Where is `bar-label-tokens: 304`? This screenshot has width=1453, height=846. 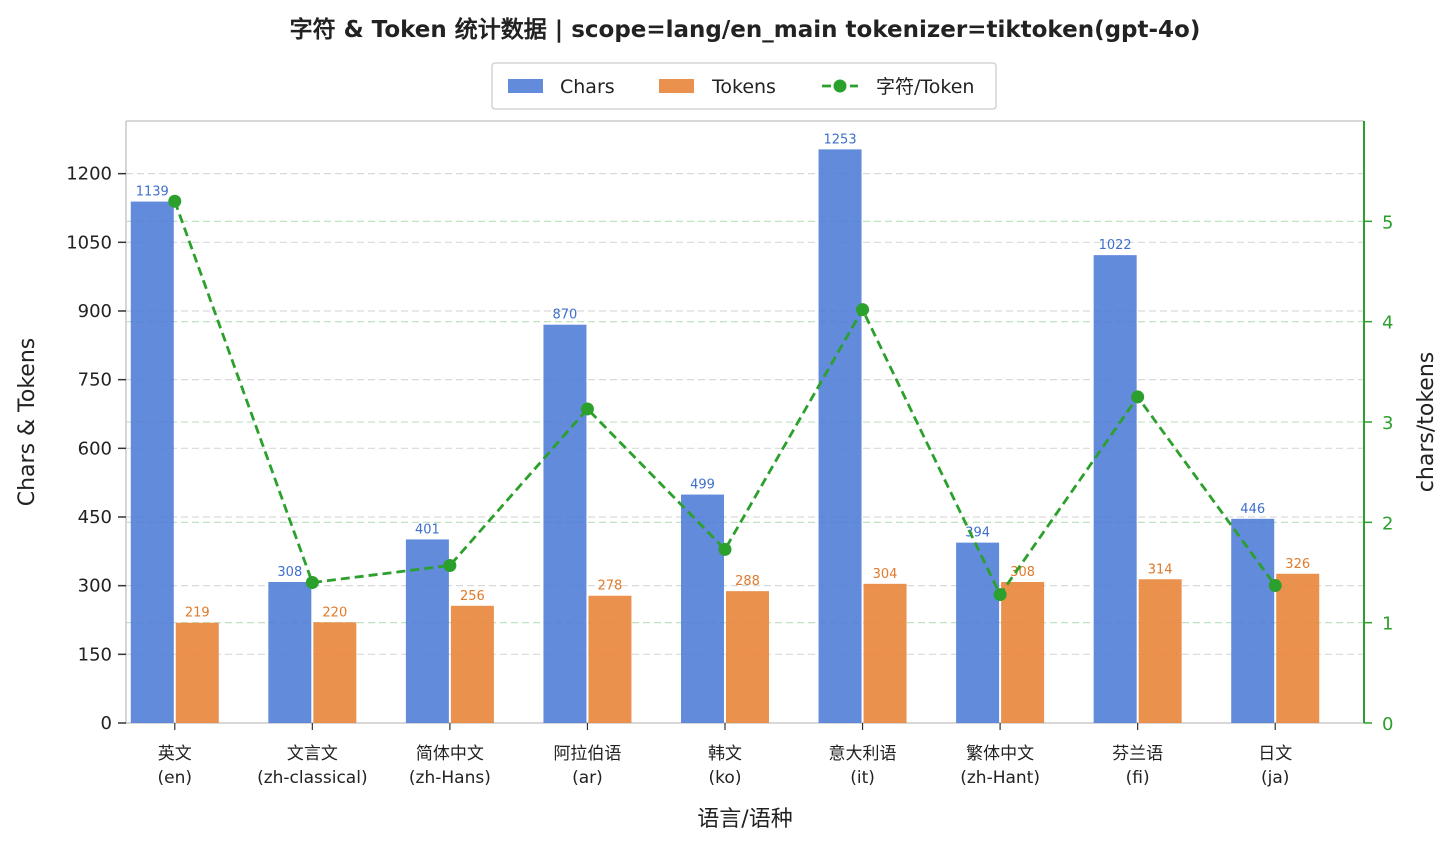 bar-label-tokens: 304 is located at coordinates (885, 574).